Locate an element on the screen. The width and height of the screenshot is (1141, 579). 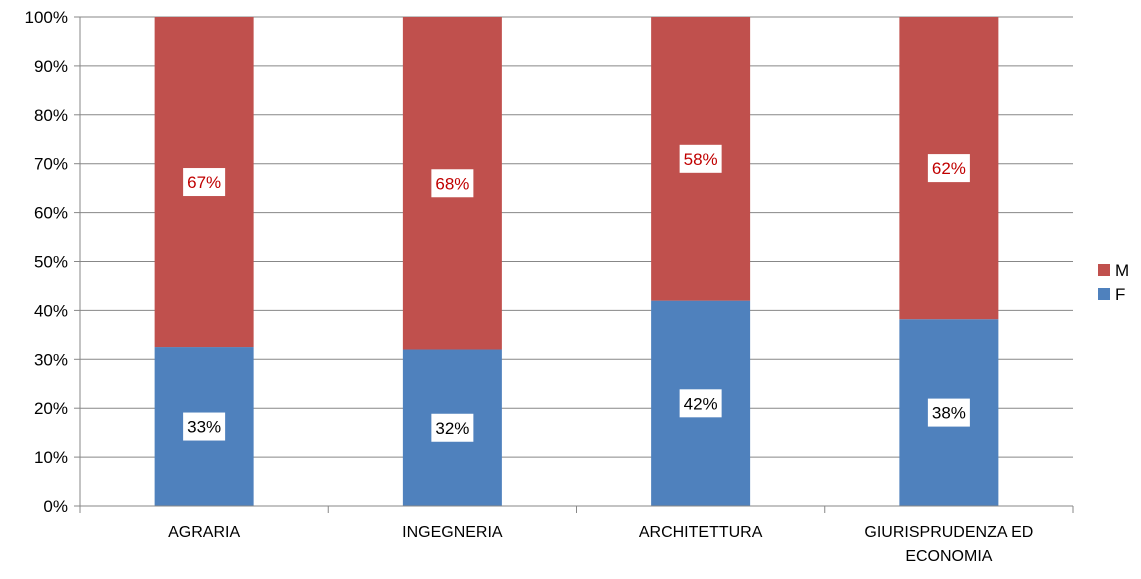
legend-swatch-m is located at coordinates (1104, 270).